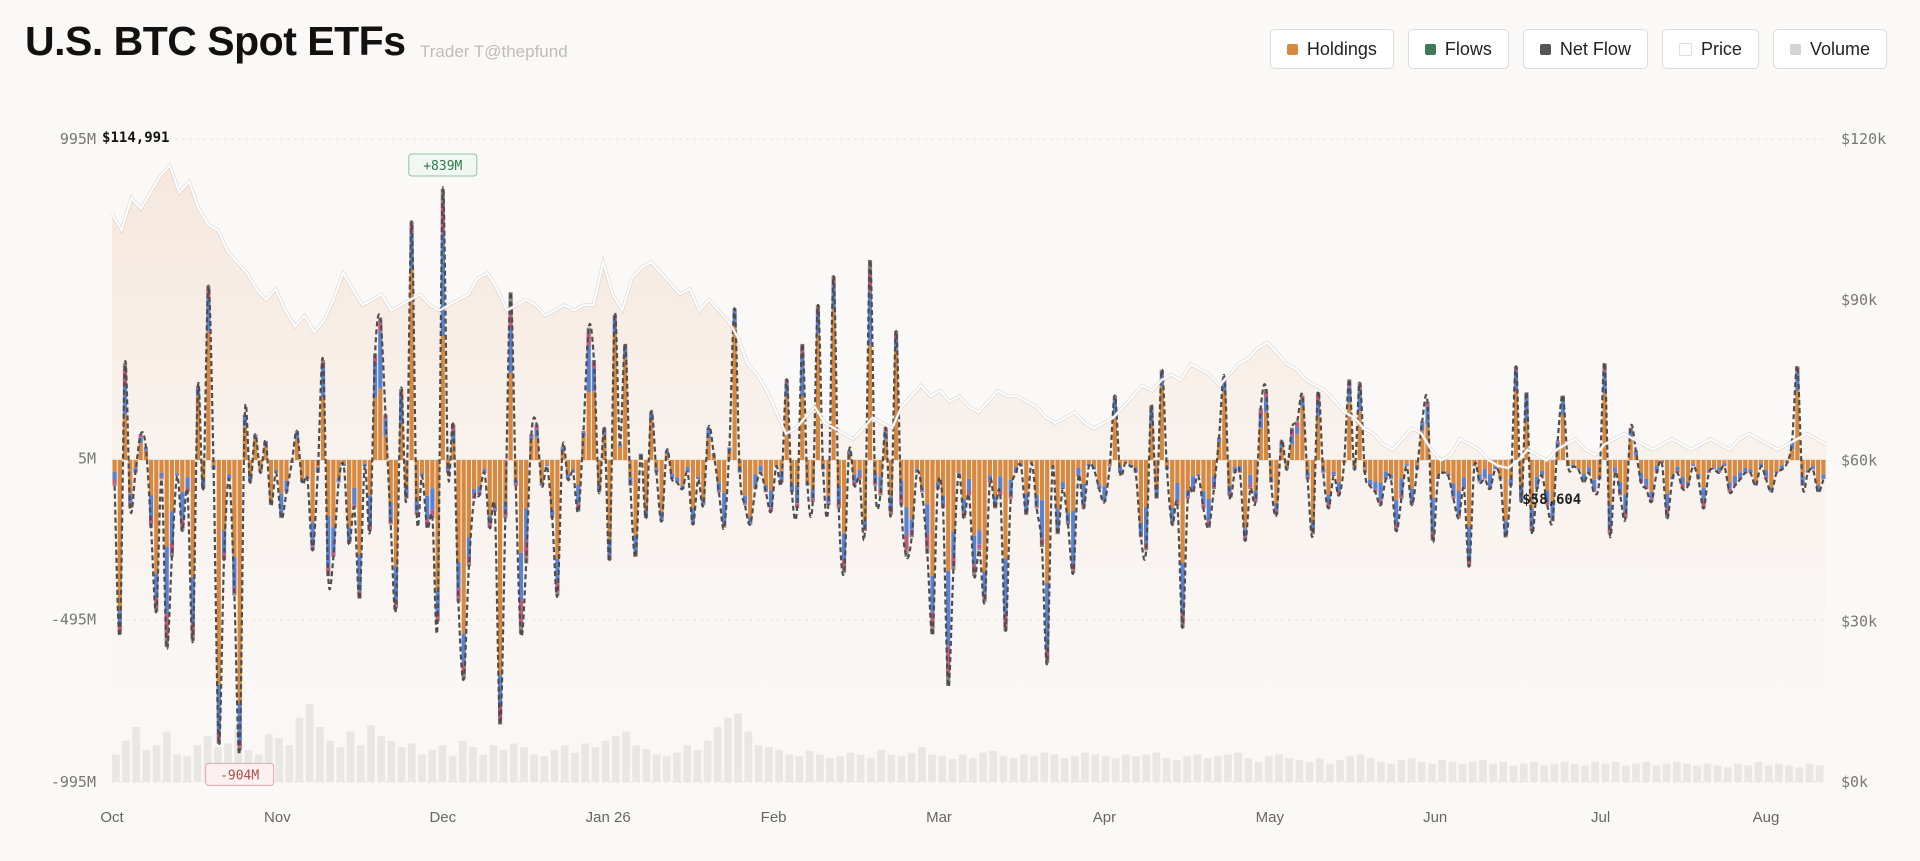  Describe the element at coordinates (1585, 49) in the screenshot. I see `legend-net-flow-button: Net Flow` at that location.